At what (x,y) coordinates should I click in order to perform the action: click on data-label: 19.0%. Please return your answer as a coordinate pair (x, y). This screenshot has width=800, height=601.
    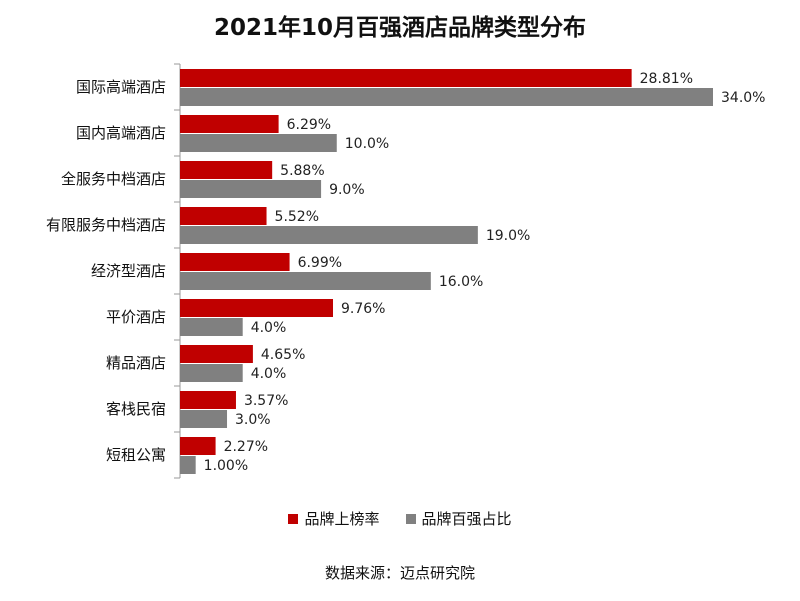
    Looking at the image, I should click on (508, 236).